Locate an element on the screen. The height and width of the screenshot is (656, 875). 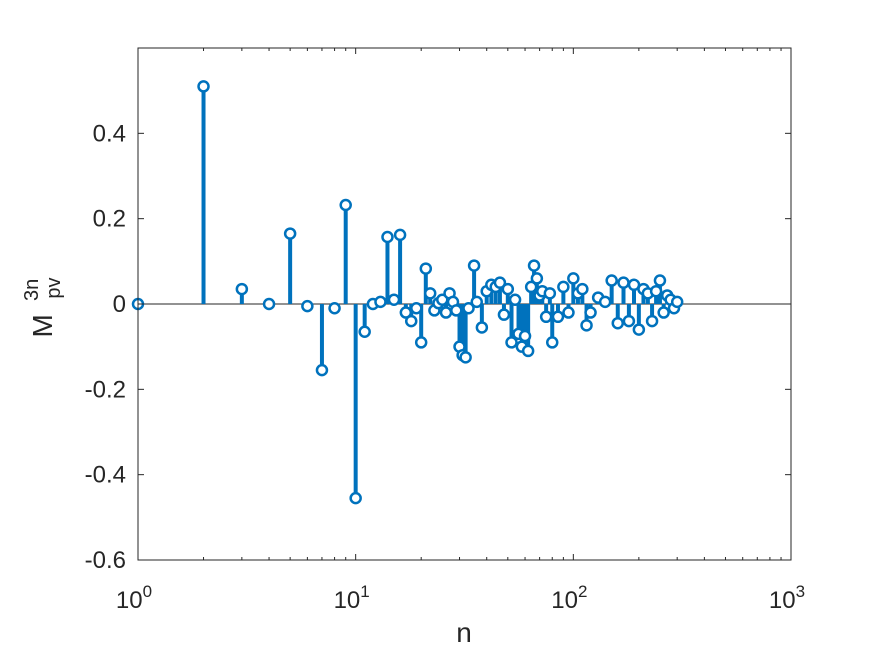
y-label-base: M is located at coordinates (42, 325).